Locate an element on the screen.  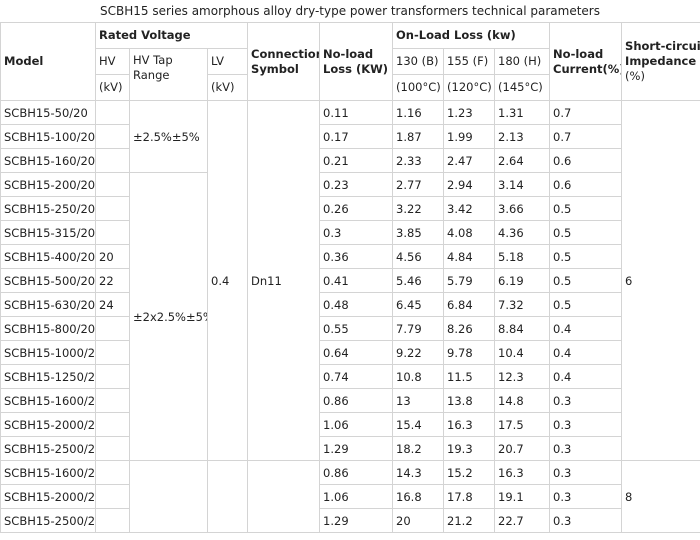
value-cell: 7.79 is located at coordinates (418, 328).